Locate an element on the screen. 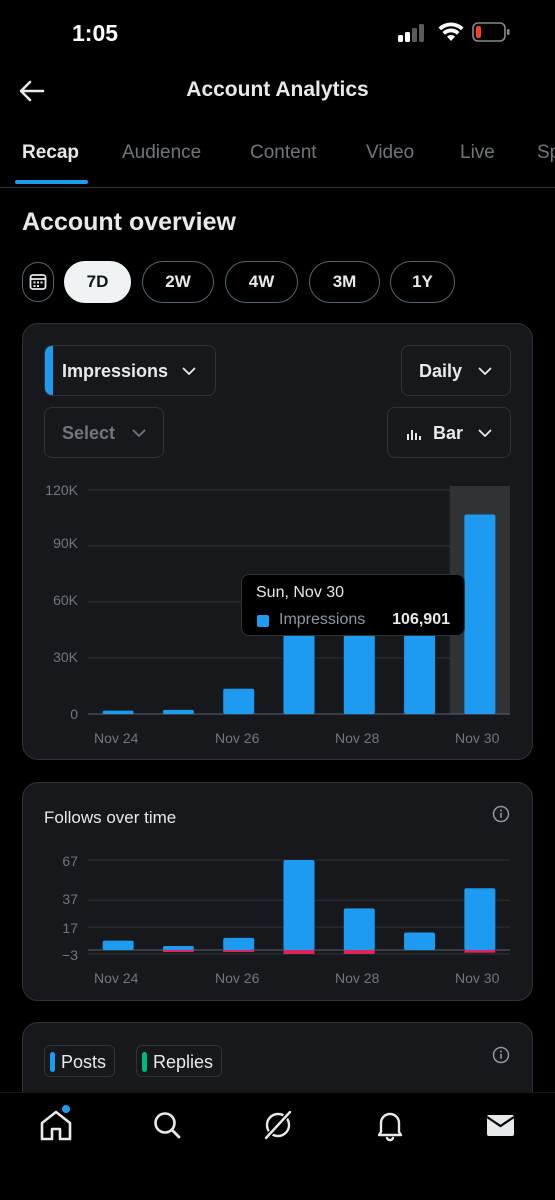 This screenshot has height=1200, width=555. date-range-selector: 7D 2W 4W 3M 1Y is located at coordinates (277, 282).